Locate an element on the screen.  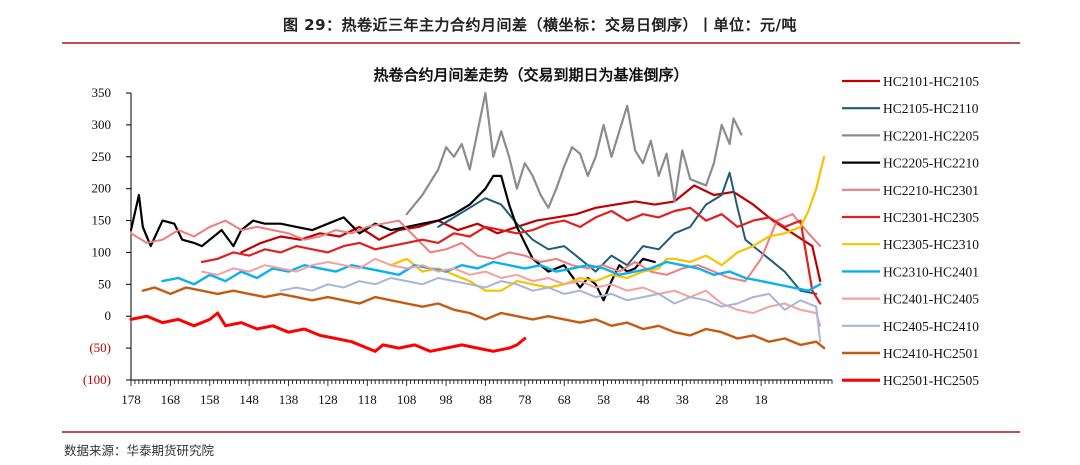
legend-label: HC2405-HC2410 is located at coordinates (931, 326).